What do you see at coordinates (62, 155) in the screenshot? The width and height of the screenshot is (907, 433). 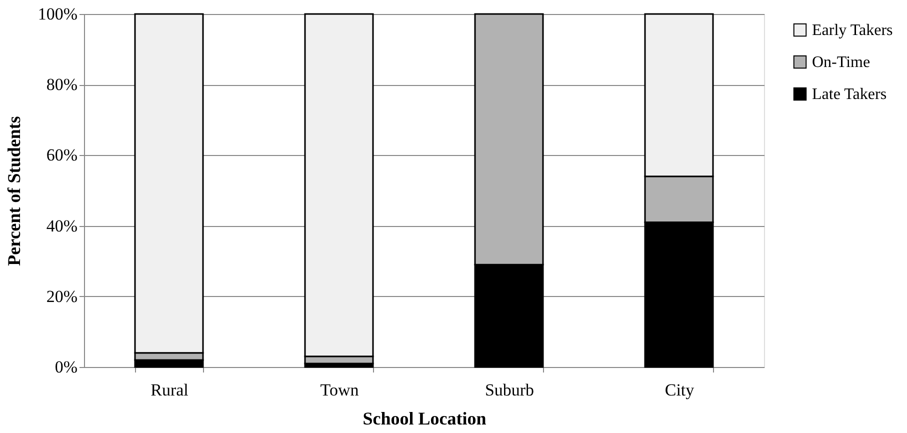 I see `y-tick-label: 60%` at bounding box center [62, 155].